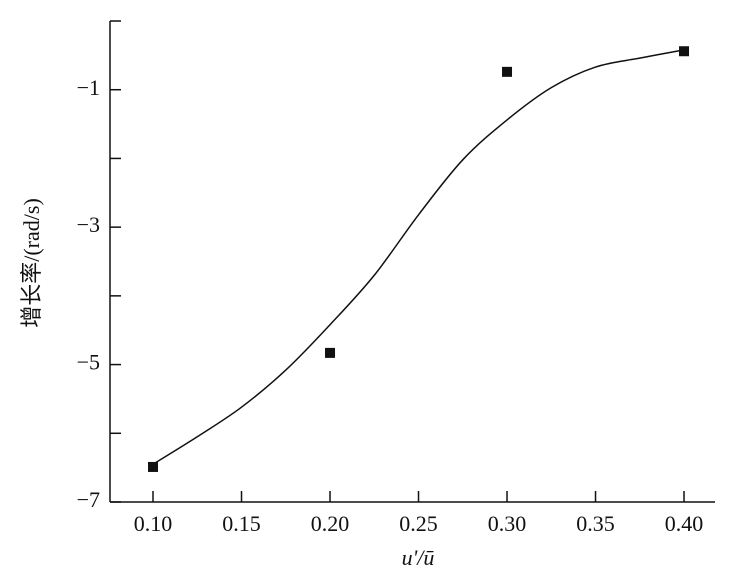  I want to click on x-tick-label: 0.30, so click(507, 523).